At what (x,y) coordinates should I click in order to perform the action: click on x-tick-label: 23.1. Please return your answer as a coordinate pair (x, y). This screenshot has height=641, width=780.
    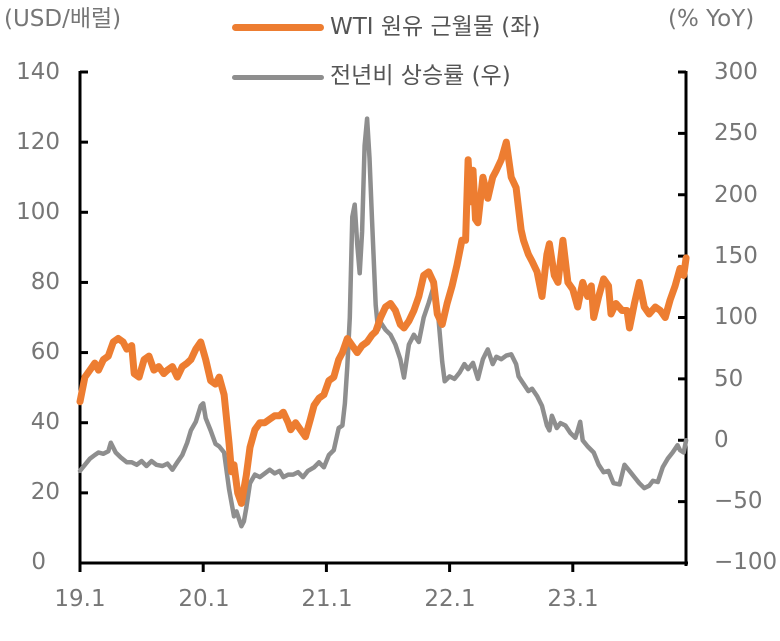
    Looking at the image, I should click on (573, 599).